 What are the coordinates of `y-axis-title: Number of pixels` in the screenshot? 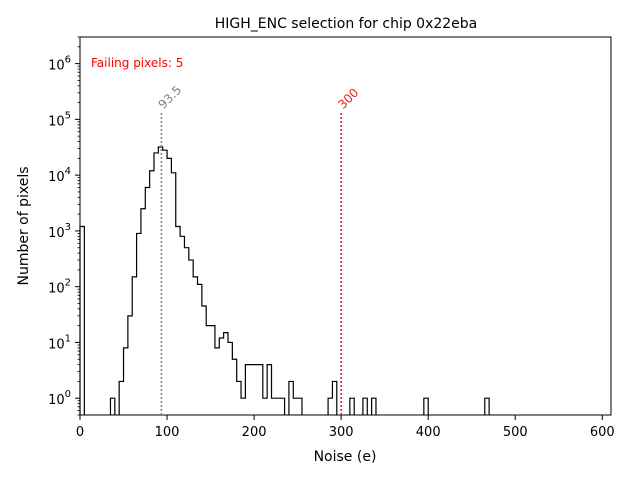 It's located at (24, 225).